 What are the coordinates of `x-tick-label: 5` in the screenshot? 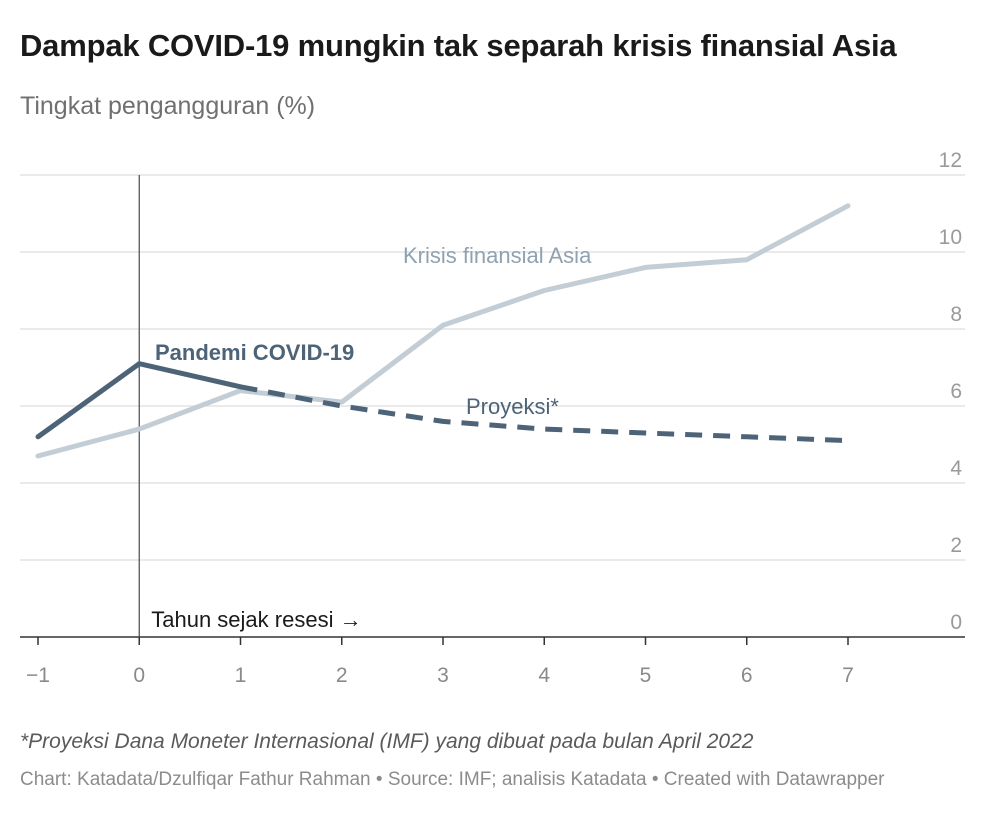 It's located at (646, 675).